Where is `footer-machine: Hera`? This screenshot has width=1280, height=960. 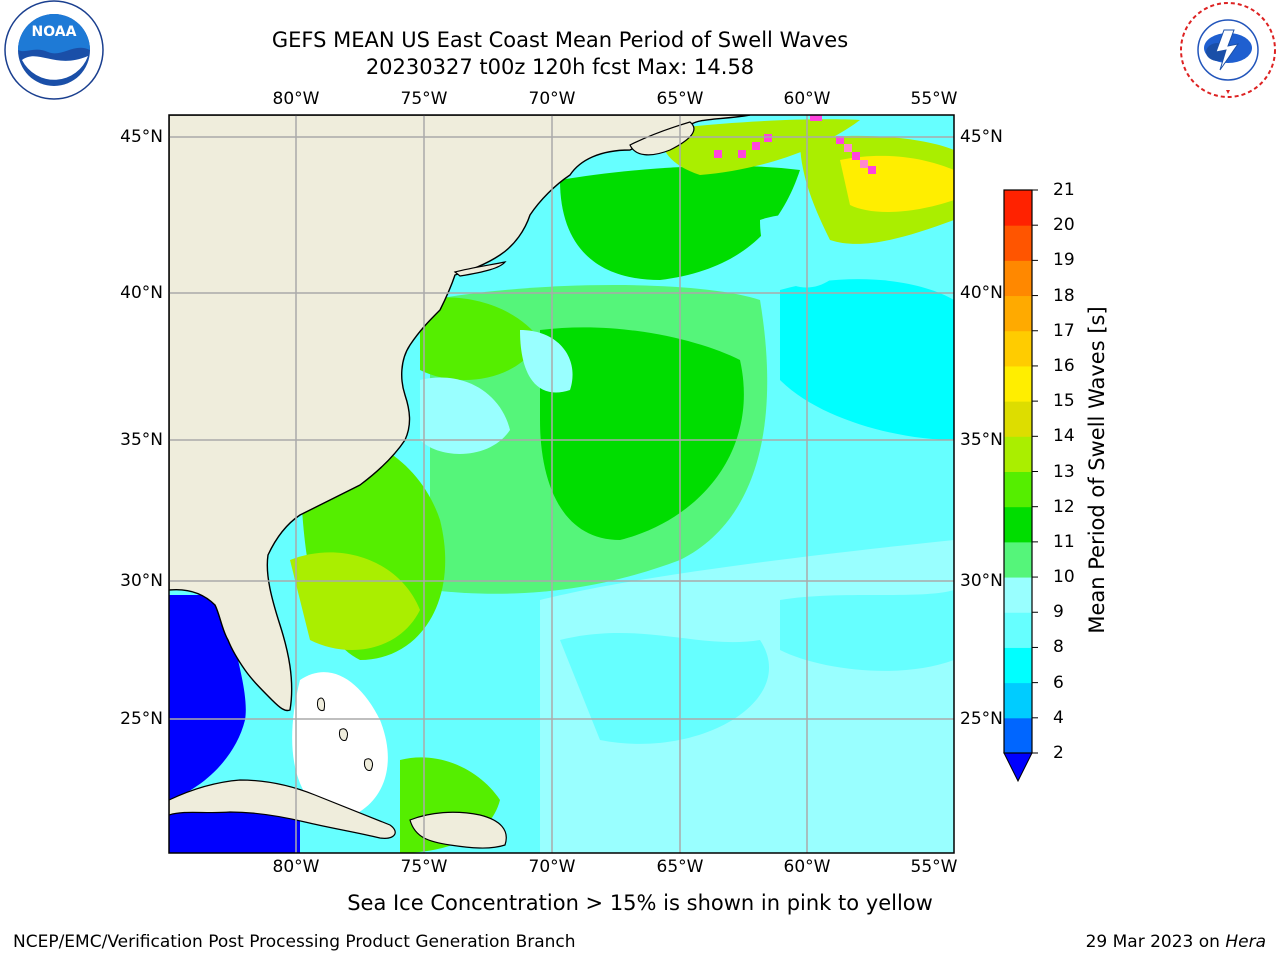 footer-machine: Hera is located at coordinates (1245, 942).